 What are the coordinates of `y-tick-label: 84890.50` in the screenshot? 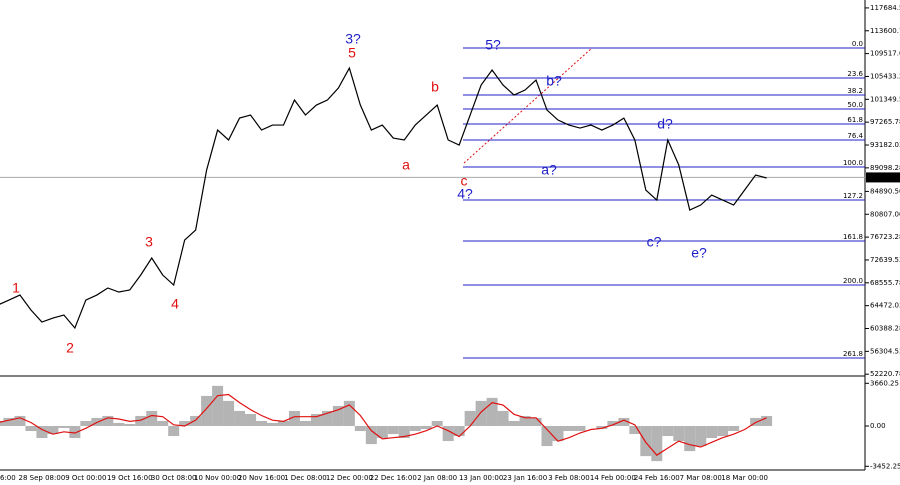 It's located at (885, 191).